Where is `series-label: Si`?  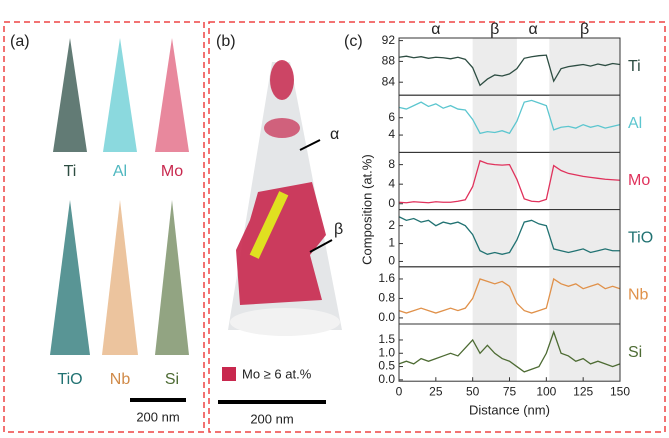 series-label: Si is located at coordinates (635, 352).